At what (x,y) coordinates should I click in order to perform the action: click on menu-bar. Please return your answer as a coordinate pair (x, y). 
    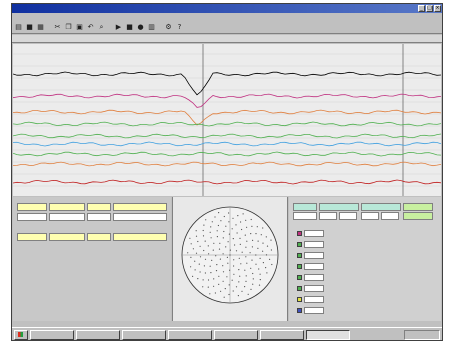
    Looking at the image, I should click on (227, 17).